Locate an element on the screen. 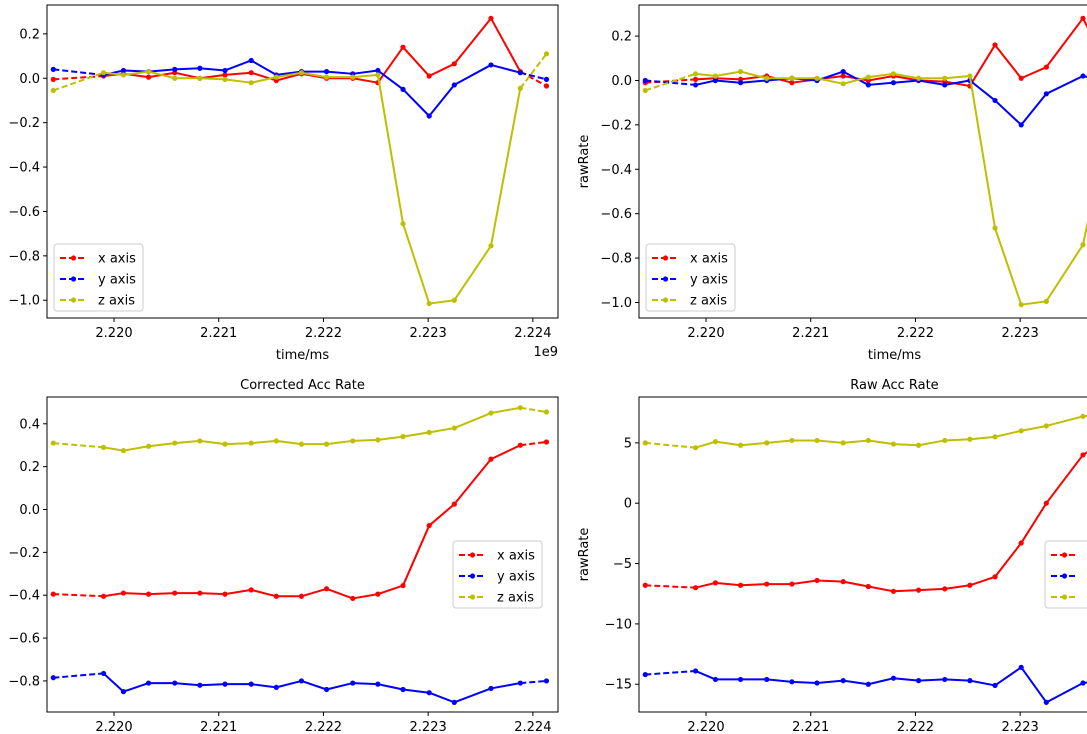  chart-title: Raw Acc Rate is located at coordinates (894, 385).